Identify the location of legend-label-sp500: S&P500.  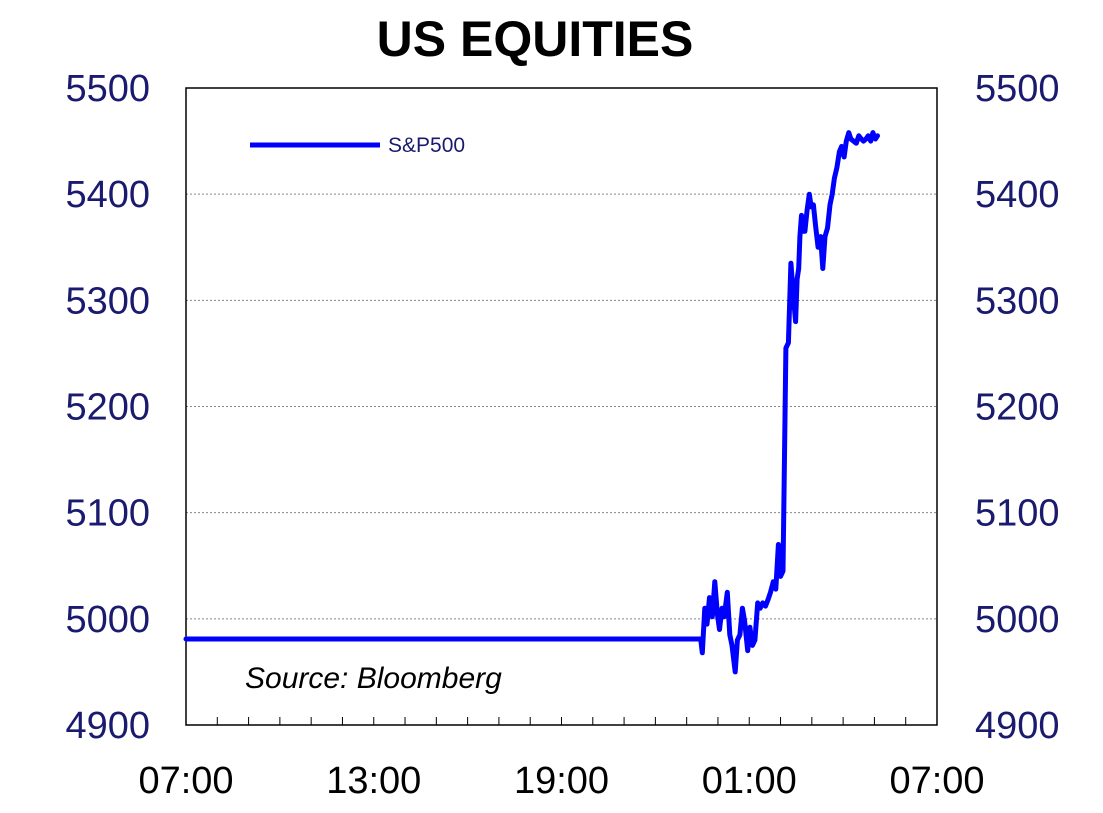
(426, 145).